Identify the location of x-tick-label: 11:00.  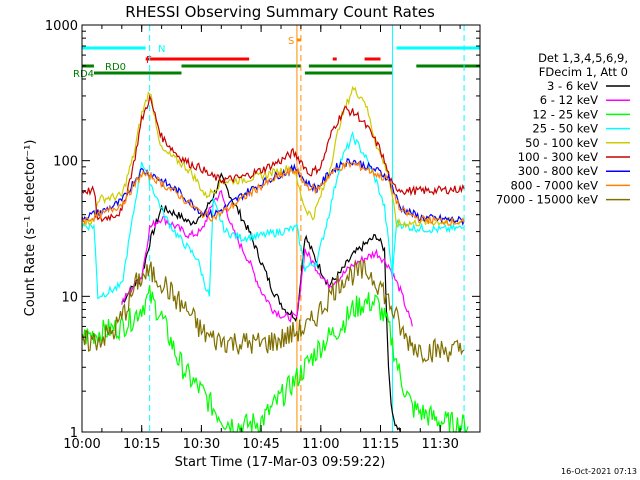
(320, 444).